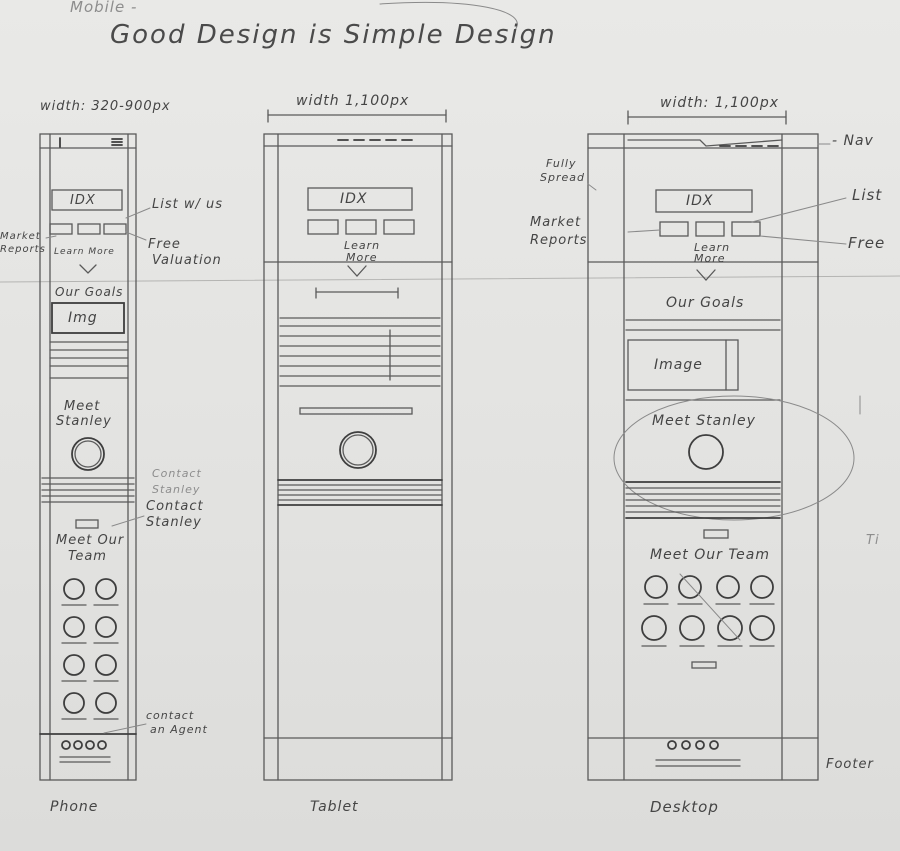 This screenshot has width=900, height=851. What do you see at coordinates (20, 236) in the screenshot?
I see `annot-market-line1: Market` at bounding box center [20, 236].